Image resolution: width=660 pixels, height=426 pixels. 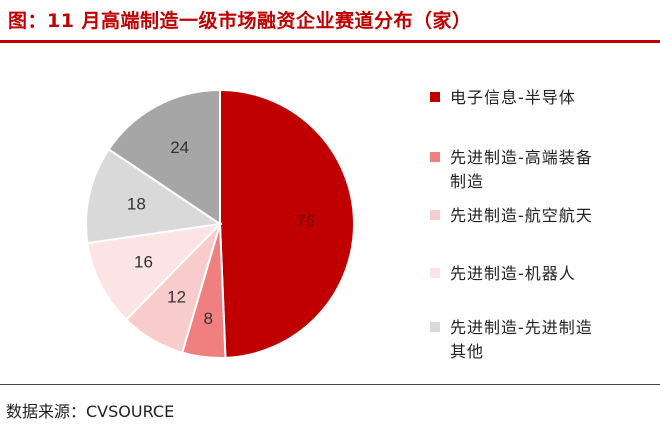 I want to click on pie-slice-value-label-1: 8, so click(x=207, y=318).